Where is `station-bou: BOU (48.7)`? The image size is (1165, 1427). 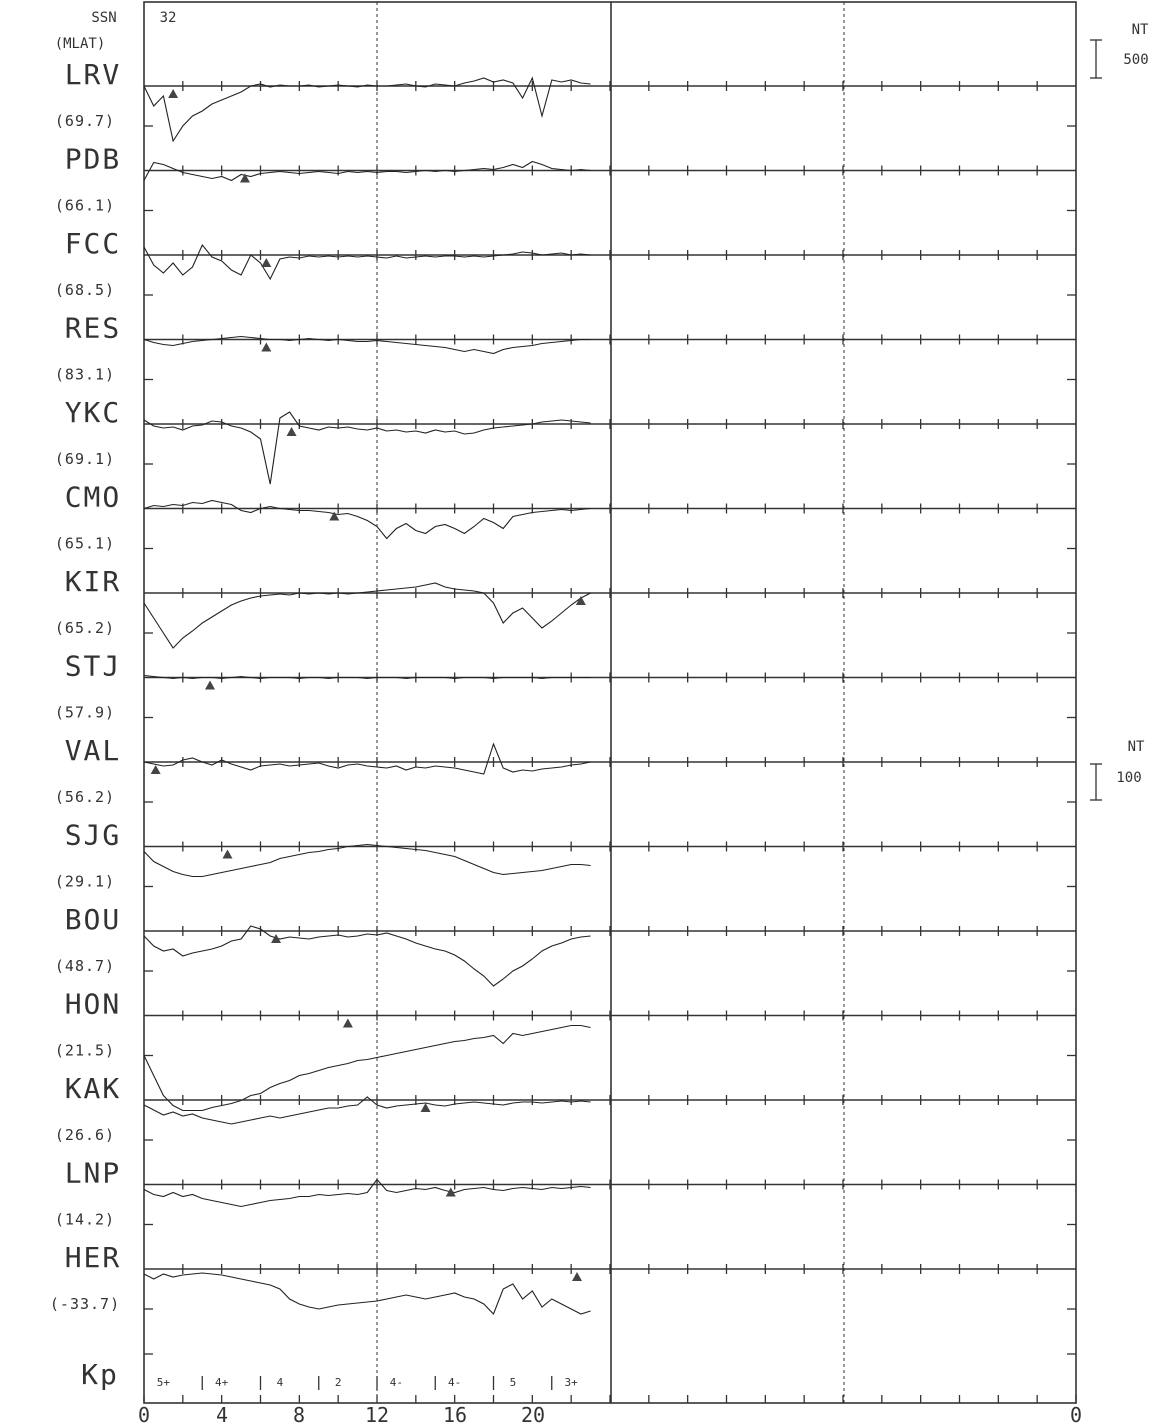 station-bou: BOU (48.7) is located at coordinates (565, 945).